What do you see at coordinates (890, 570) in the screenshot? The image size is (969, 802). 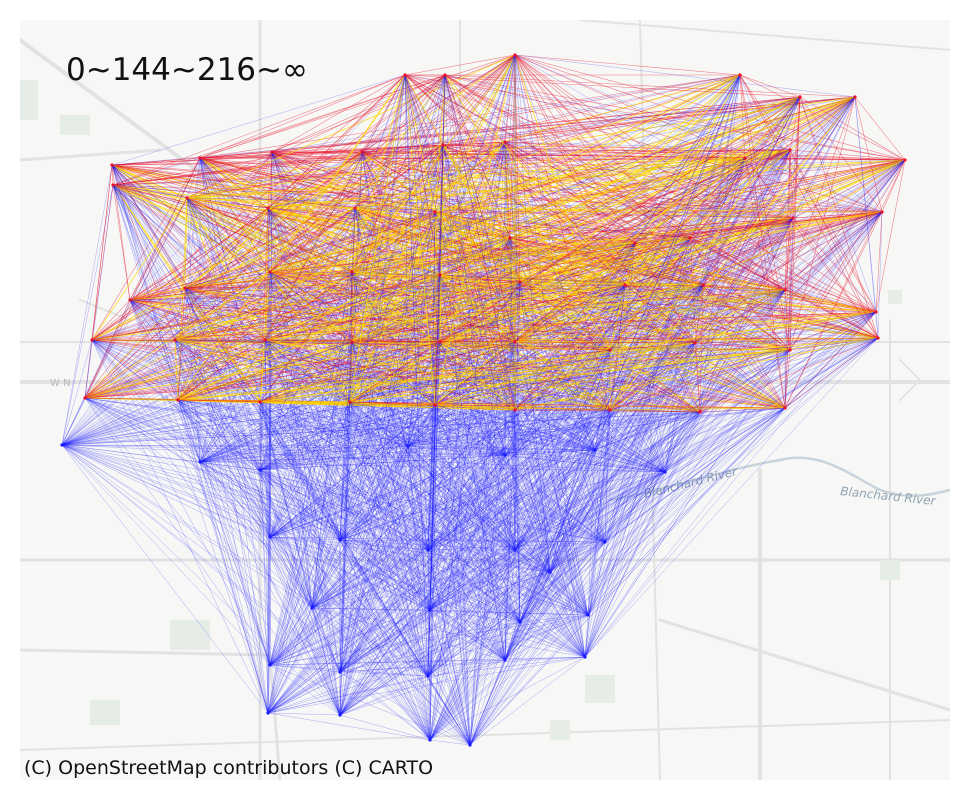 I see `park` at bounding box center [890, 570].